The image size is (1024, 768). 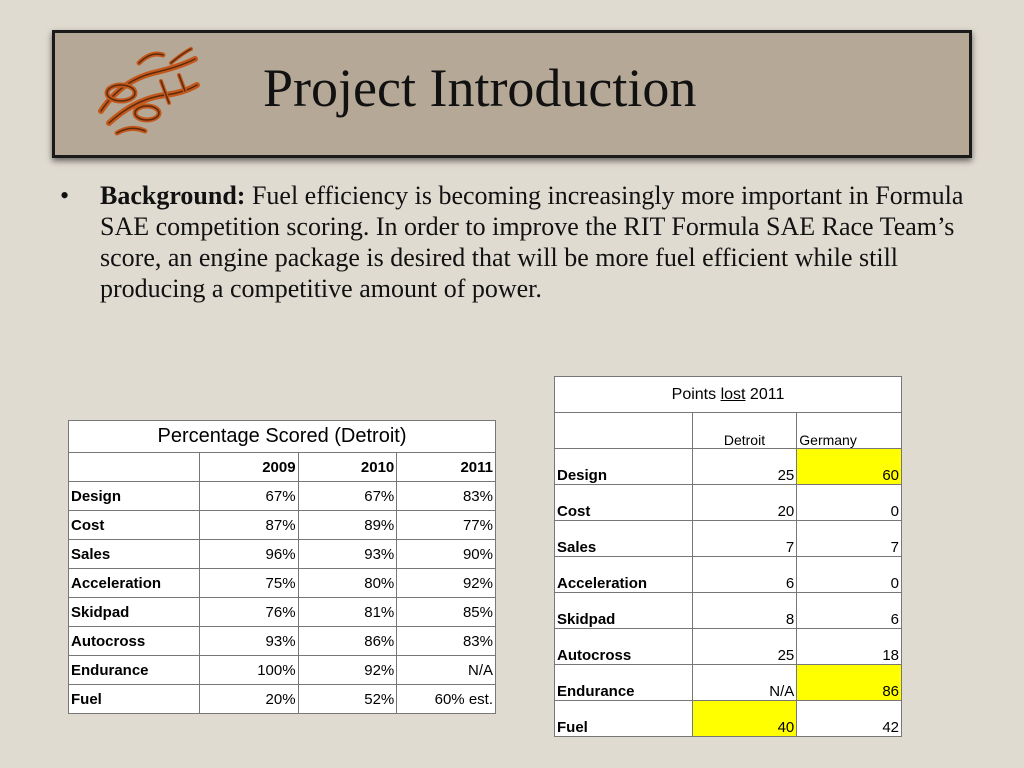 I want to click on table-caption-row: Percentage Scored (Detroit), so click(x=282, y=436).